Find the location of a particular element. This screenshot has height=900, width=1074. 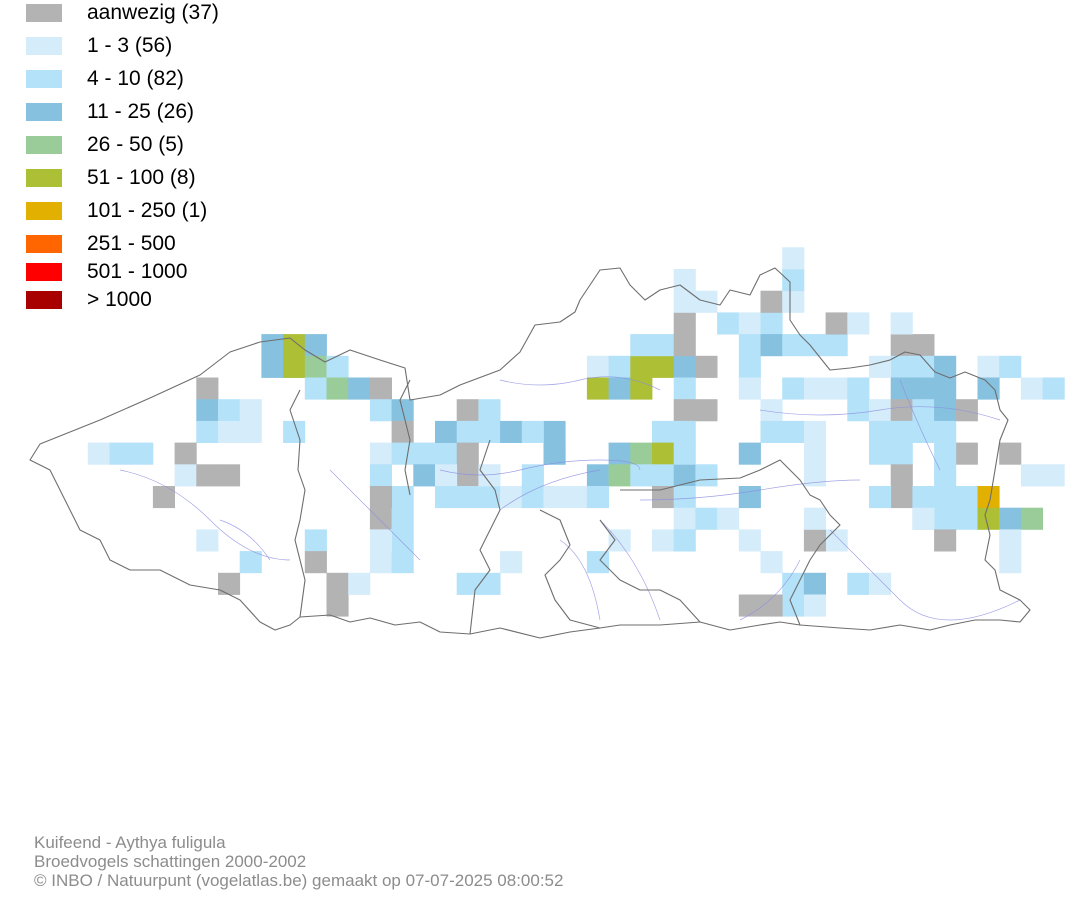

legend-item: > 1000 is located at coordinates (176, 300).